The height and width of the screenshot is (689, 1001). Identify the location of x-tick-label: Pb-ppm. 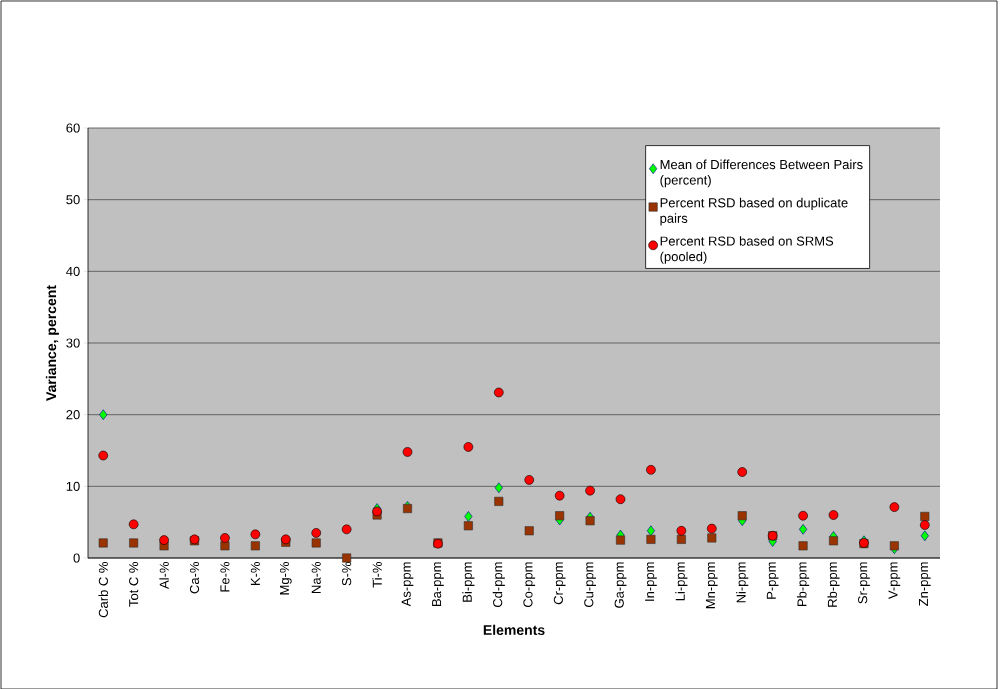
(803, 584).